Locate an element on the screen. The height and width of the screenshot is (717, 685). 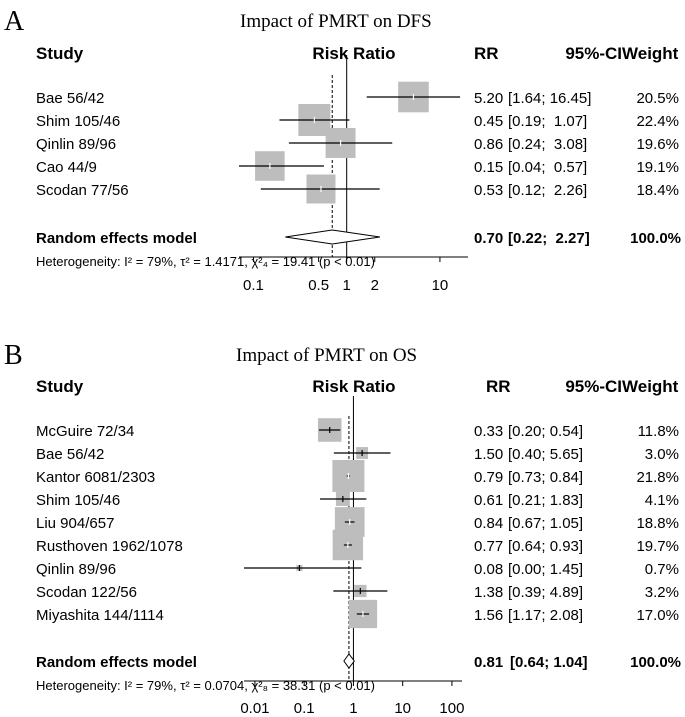
panel-a-weight-value: 18.4% is located at coordinates (657, 190).